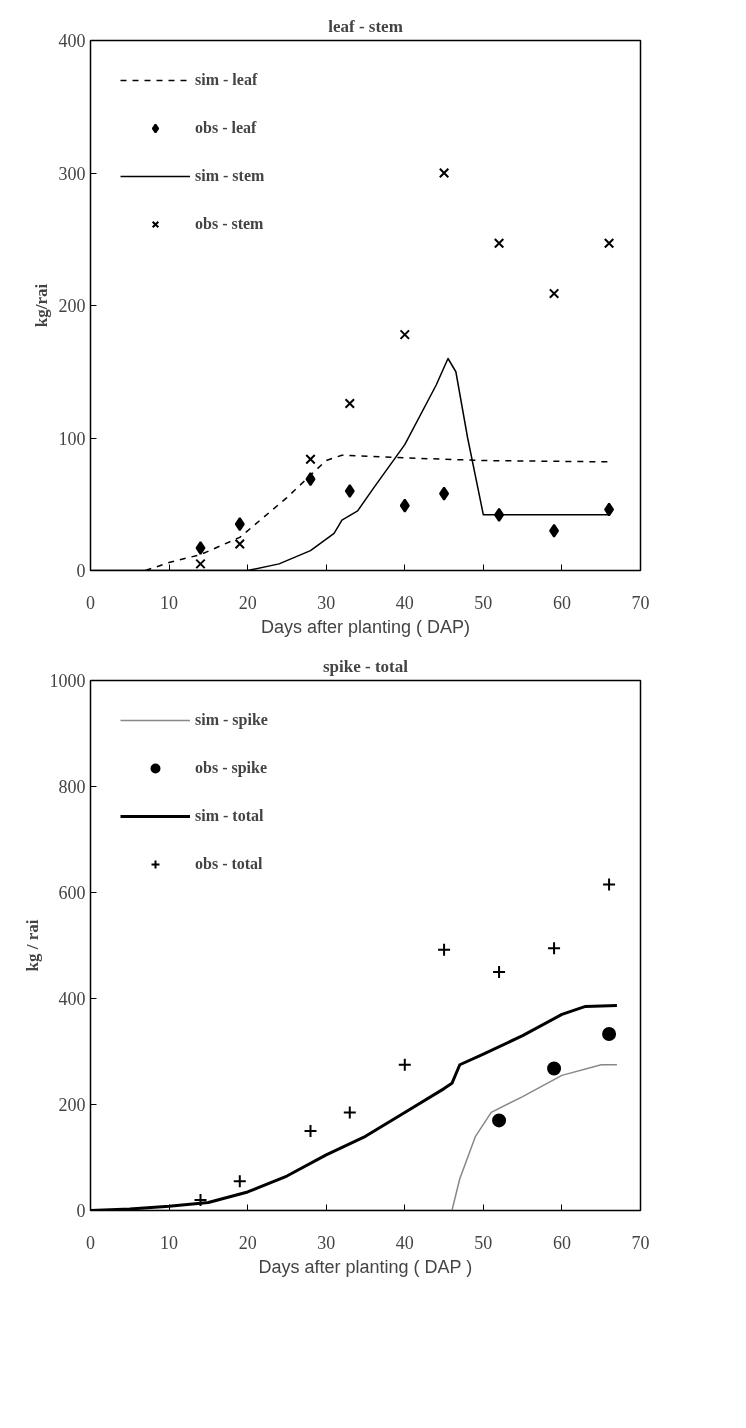  Describe the element at coordinates (72, 893) in the screenshot. I see `y-tick-label: 600` at that location.